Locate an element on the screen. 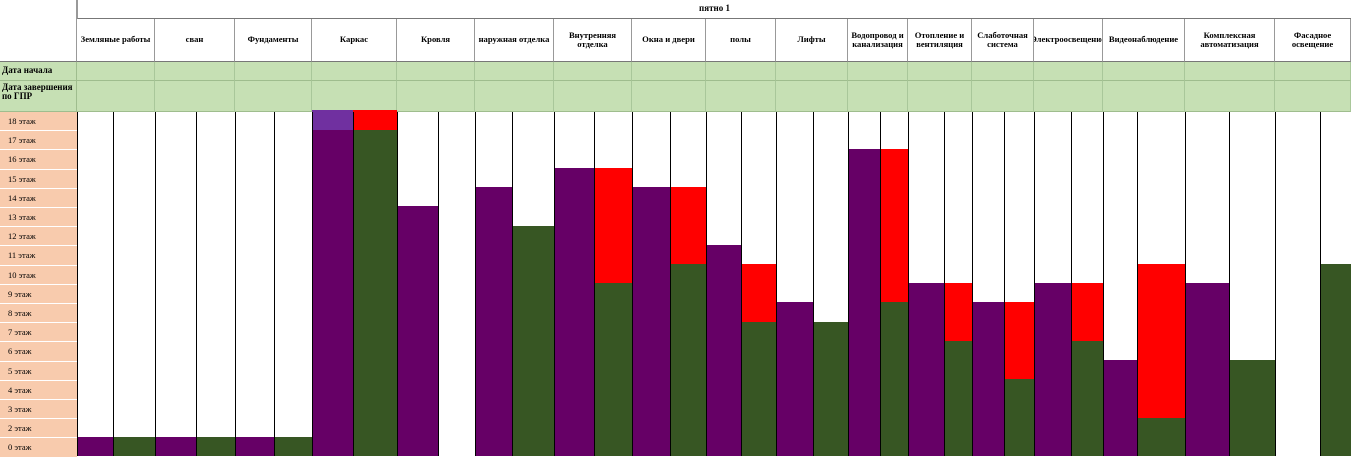  floor-label: 5 этаж is located at coordinates (38, 371).